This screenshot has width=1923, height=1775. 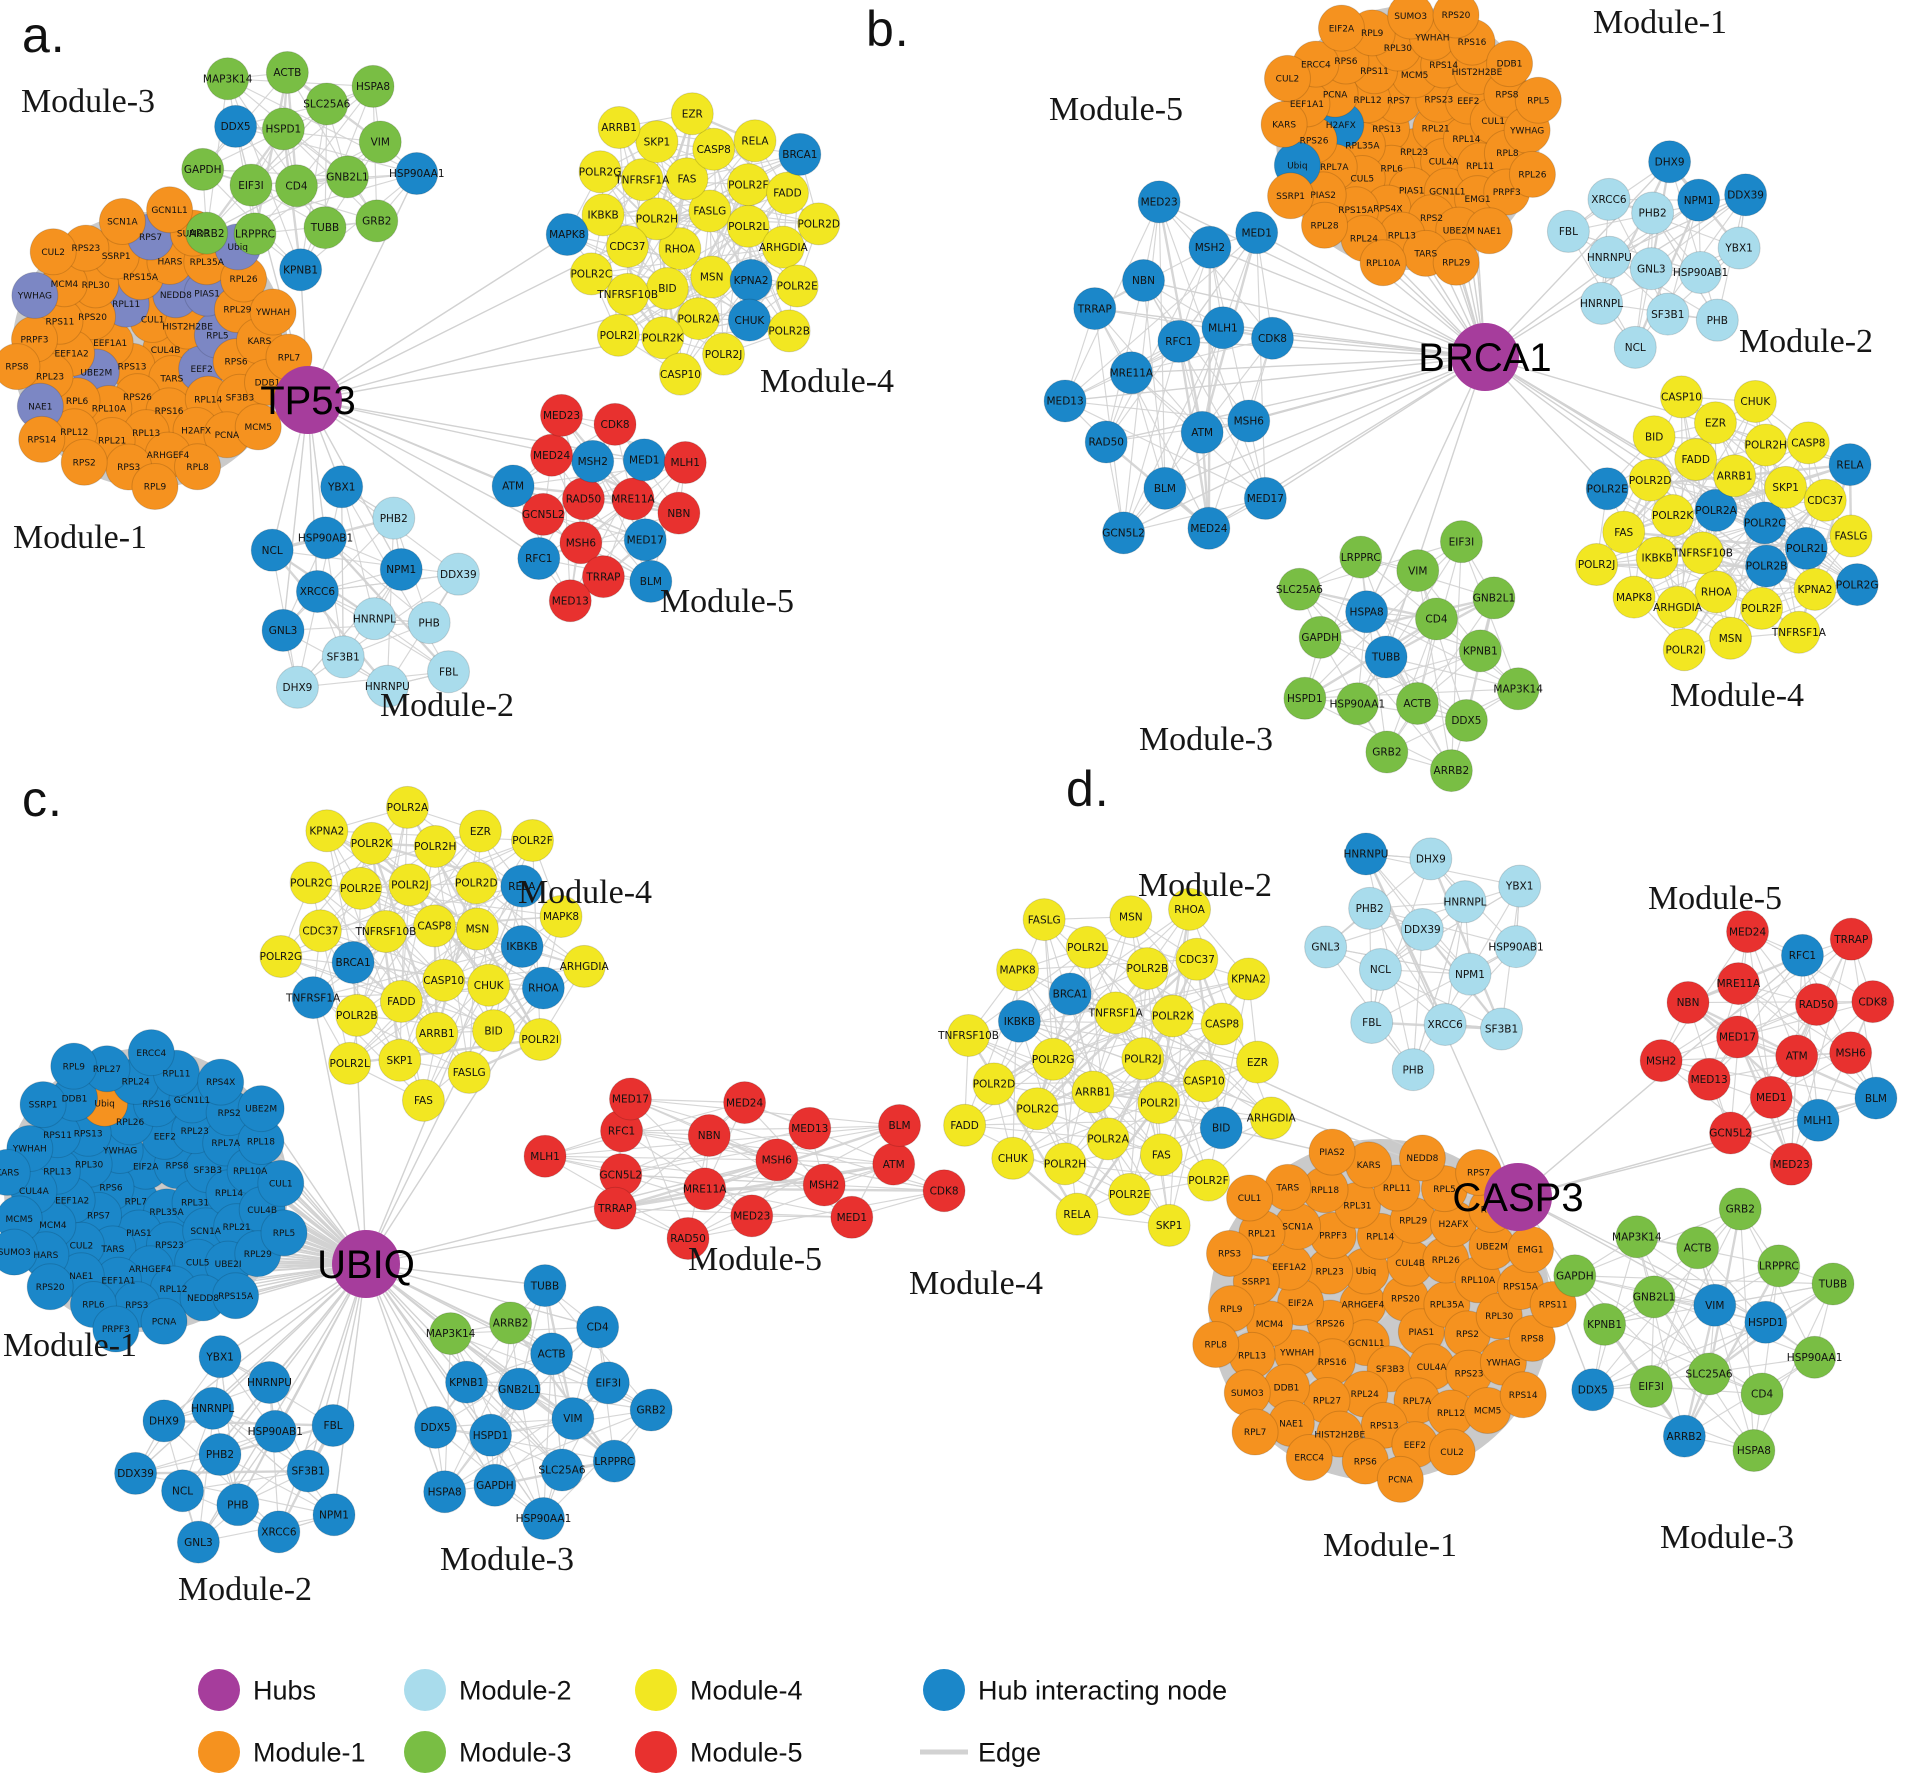 I want to click on node-HSP90AB1, so click(x=1516, y=947).